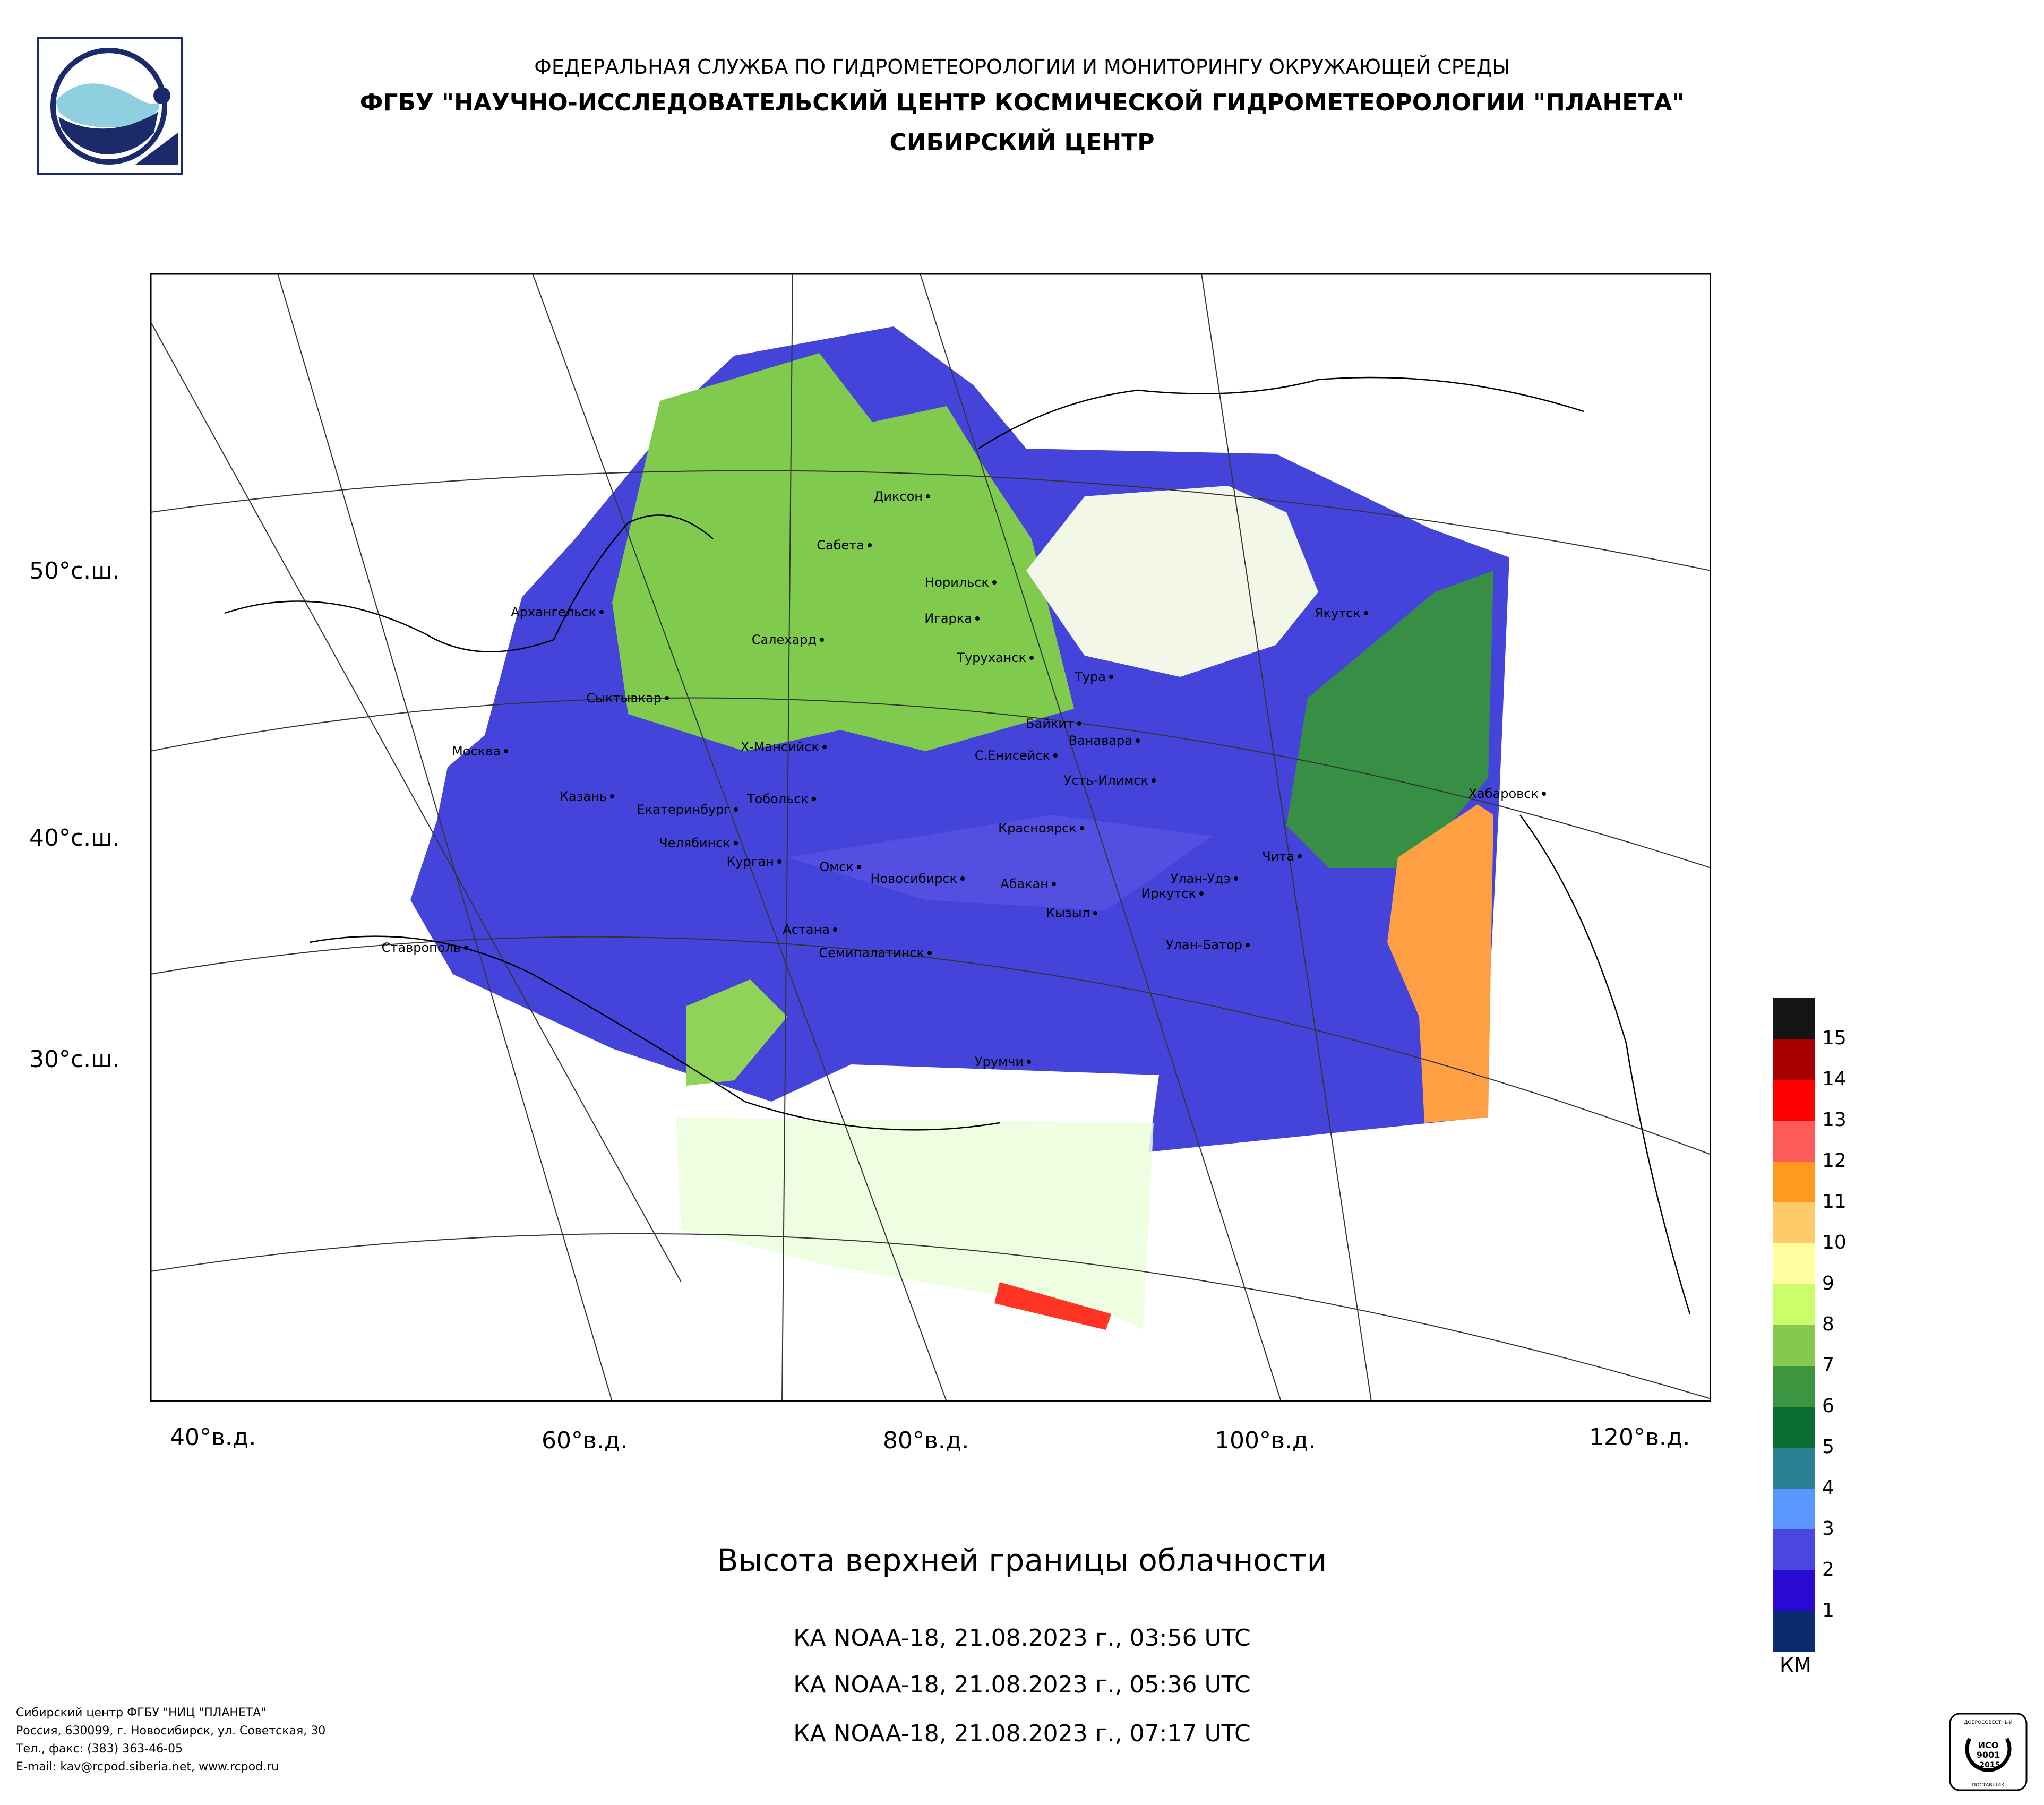 The image size is (2044, 1805). What do you see at coordinates (871, 953) in the screenshot?
I see `svg-text: Семипалатинск` at bounding box center [871, 953].